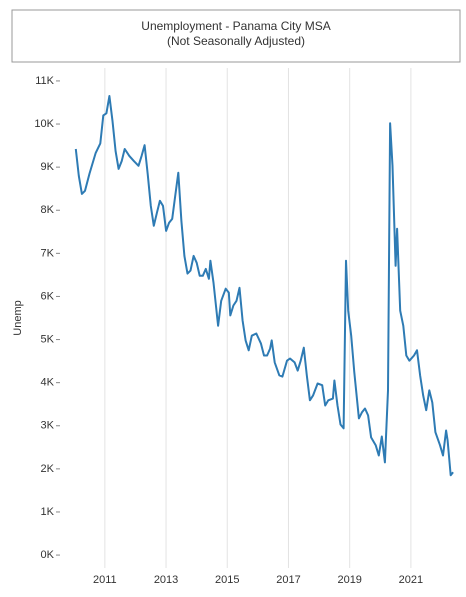  Describe the element at coordinates (166, 580) in the screenshot. I see `x-tick-label: 2013` at that location.